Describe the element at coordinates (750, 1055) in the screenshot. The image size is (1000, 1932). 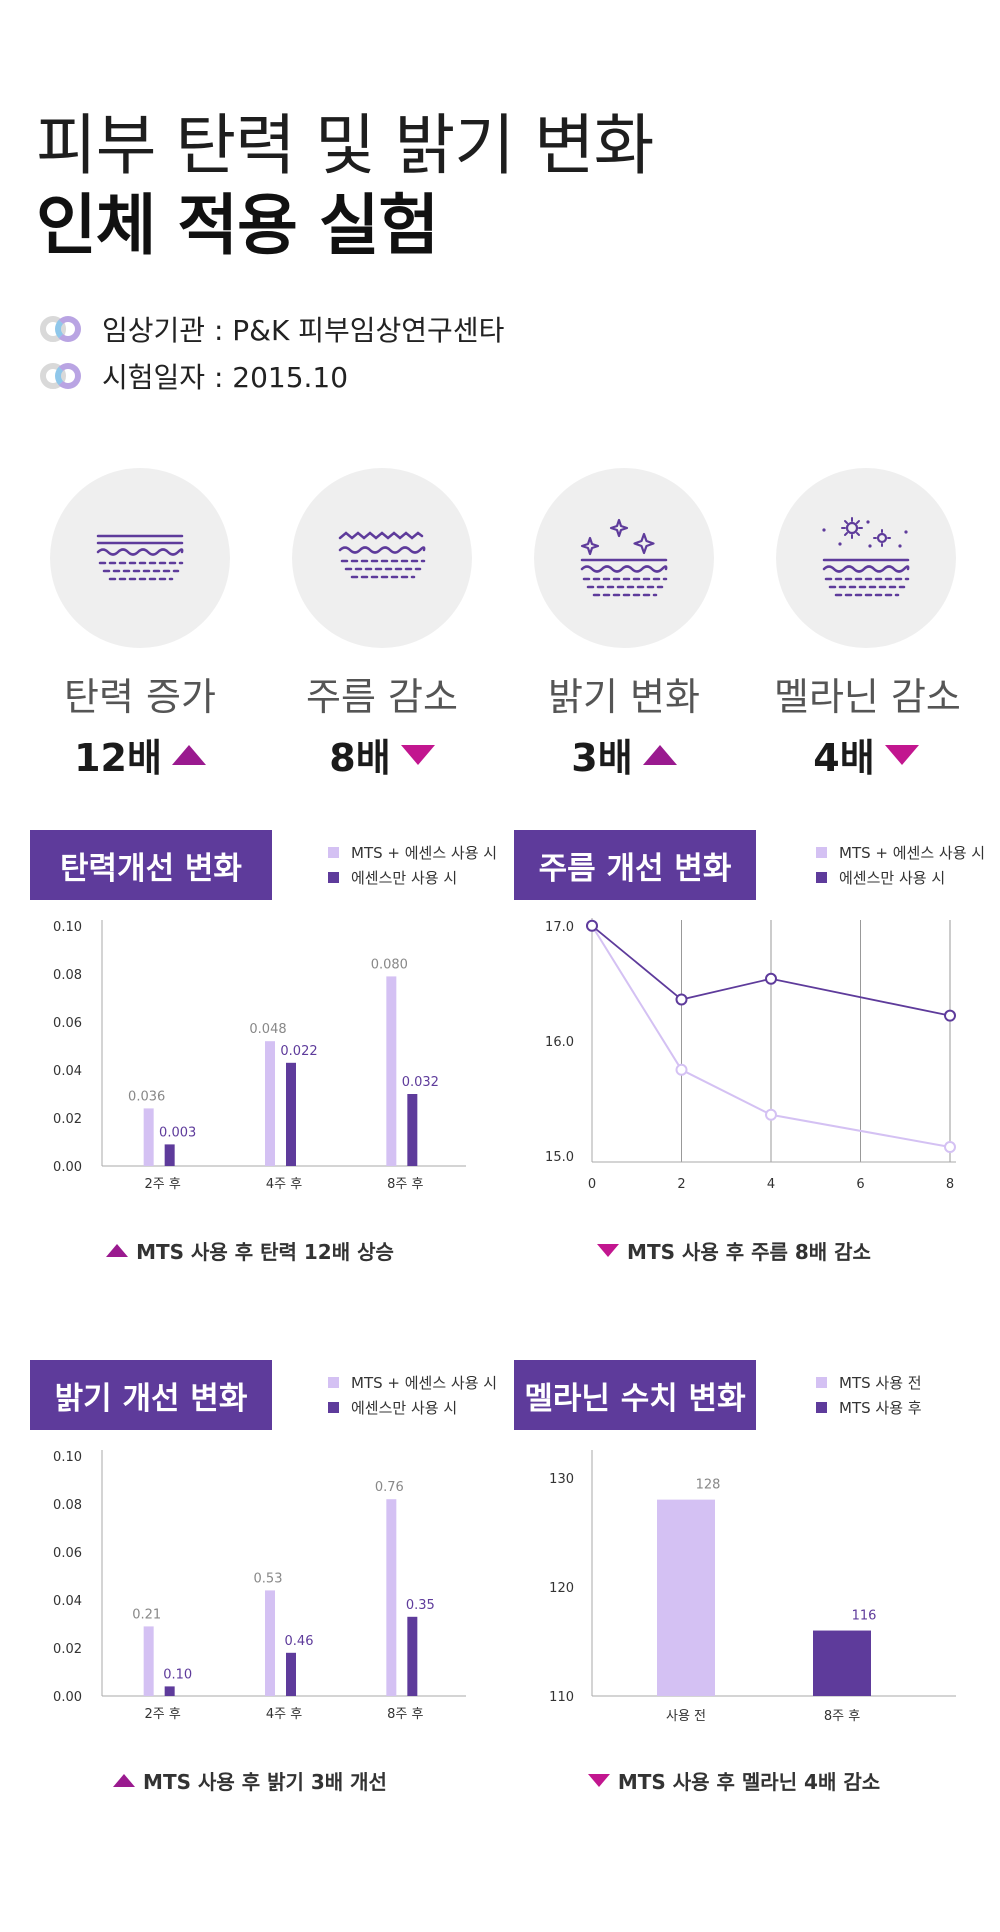
I see `wrinkle-line-chart: 0 2 4 6 8 15.0 16.0 17.0` at that location.